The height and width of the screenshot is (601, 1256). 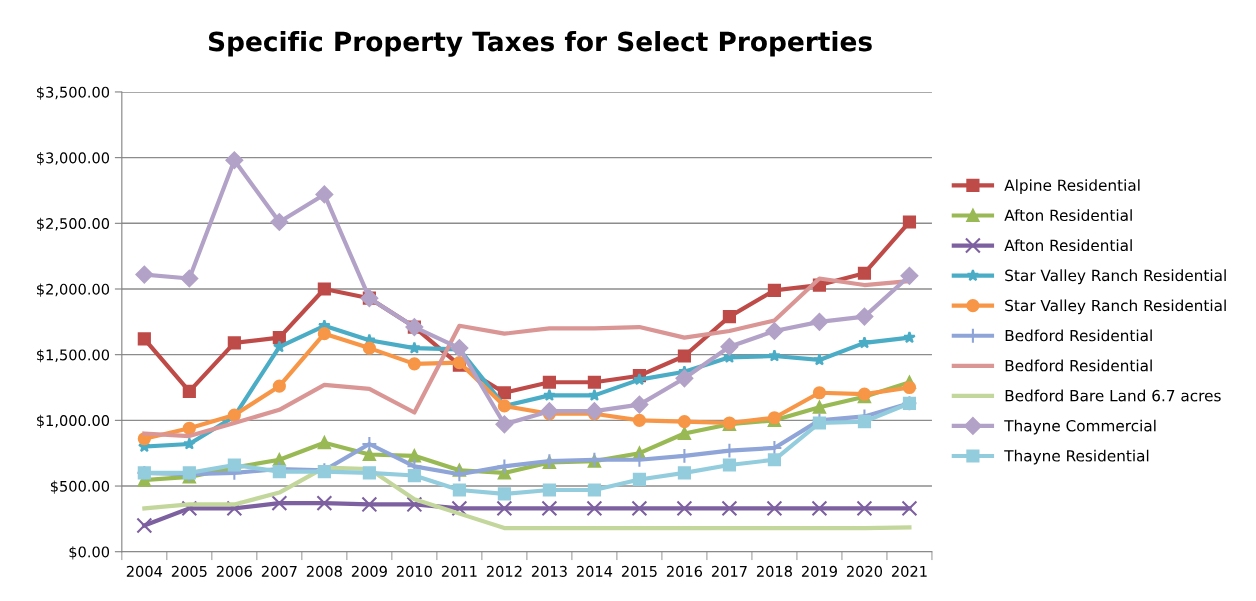 I want to click on x-tick-label: 2007, so click(x=279, y=571).